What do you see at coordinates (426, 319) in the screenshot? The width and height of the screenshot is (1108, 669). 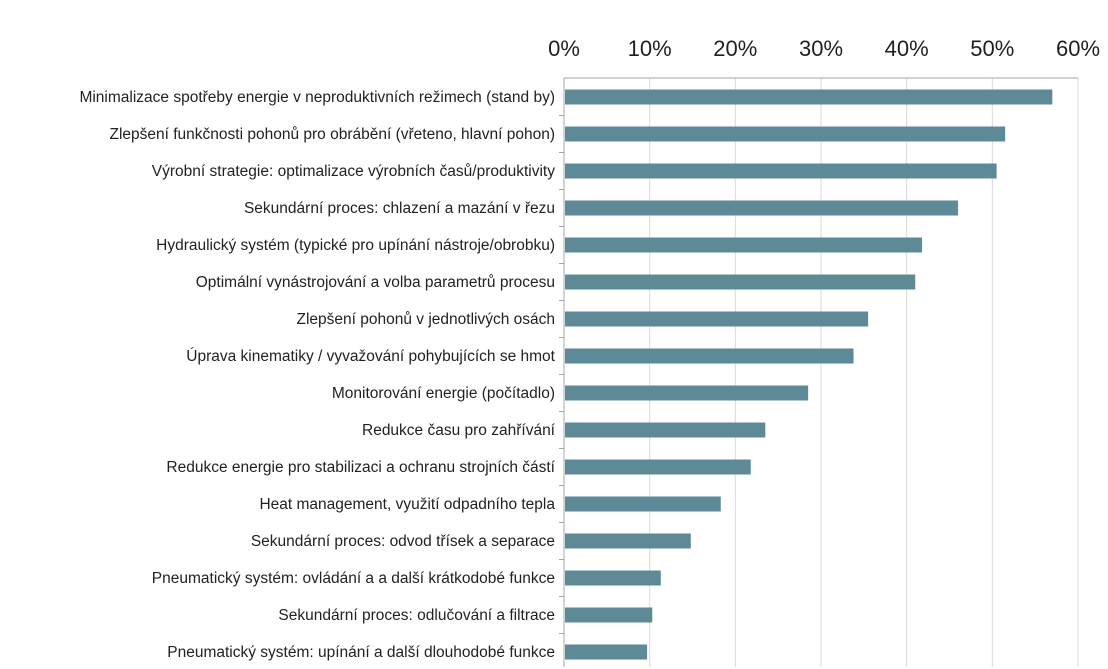 I see `category-label: Zlepšení pohonů v jednotlivých osách` at bounding box center [426, 319].